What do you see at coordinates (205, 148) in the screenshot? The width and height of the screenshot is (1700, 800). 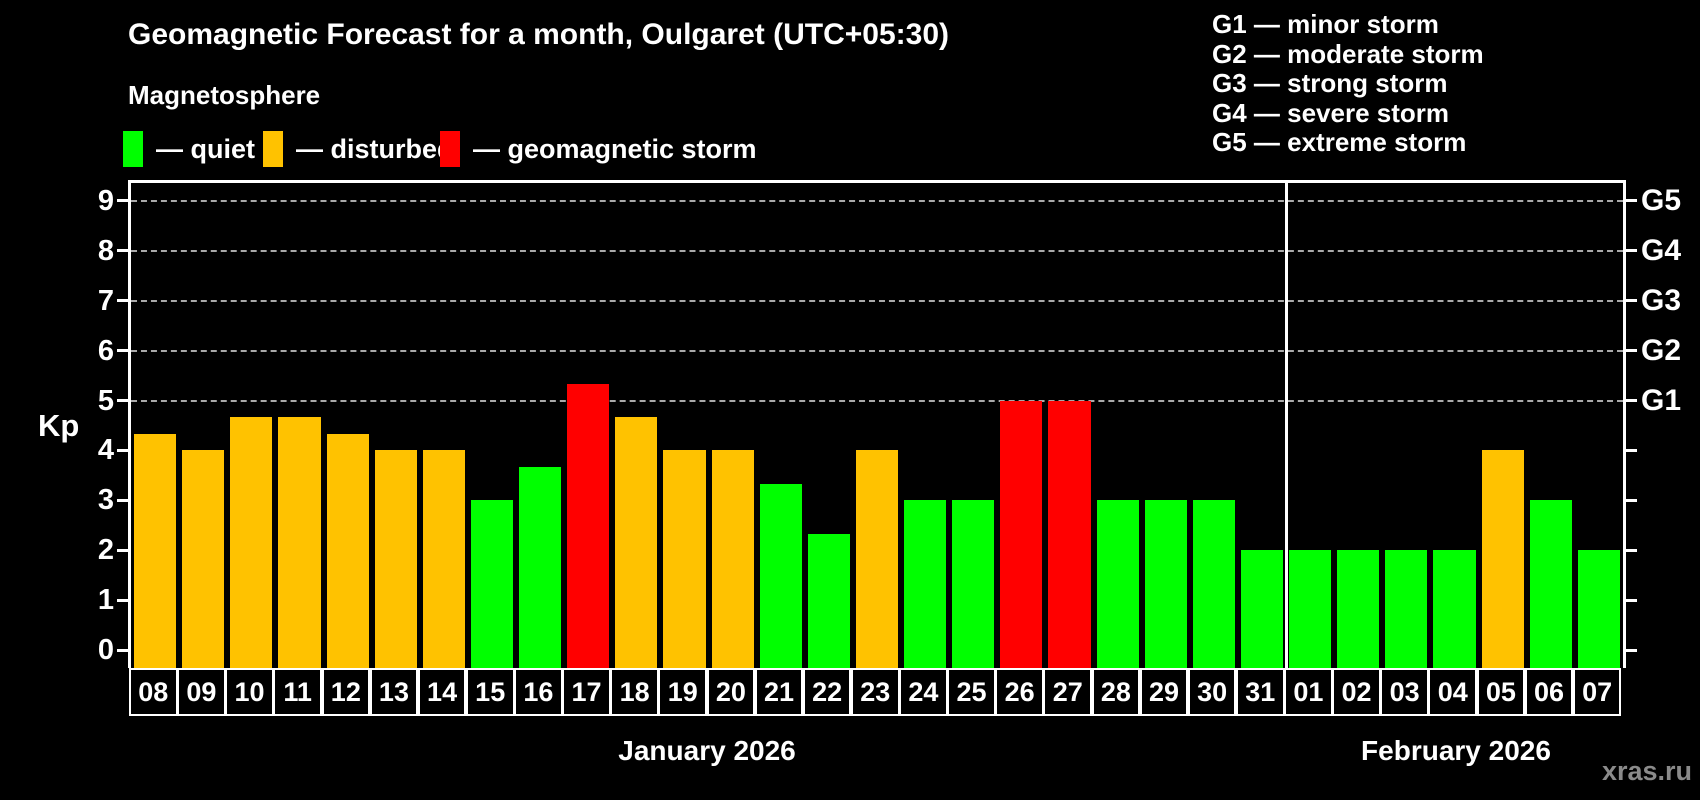 I see `legend-label-quiet: — quiet` at bounding box center [205, 148].